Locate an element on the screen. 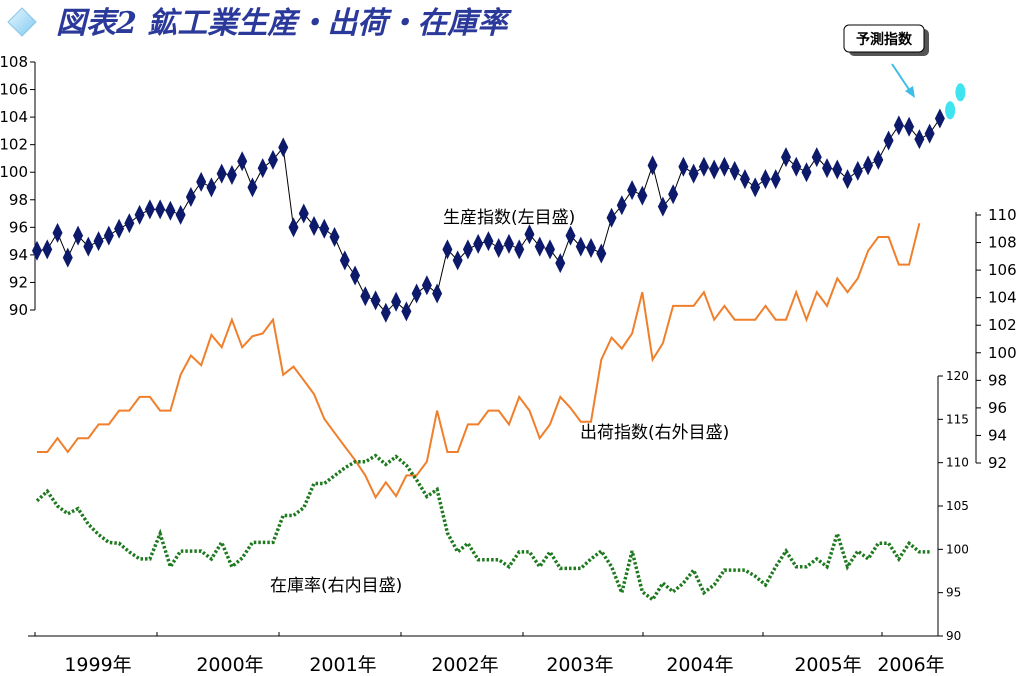 The width and height of the screenshot is (1020, 676). left-tick-label: 102 is located at coordinates (14, 145).